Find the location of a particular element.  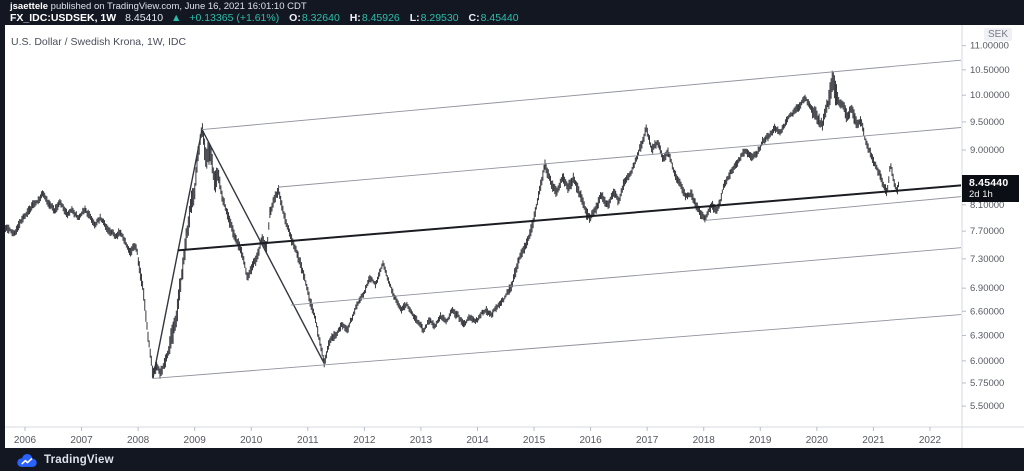

close-value: 8.45440 is located at coordinates (499, 18).